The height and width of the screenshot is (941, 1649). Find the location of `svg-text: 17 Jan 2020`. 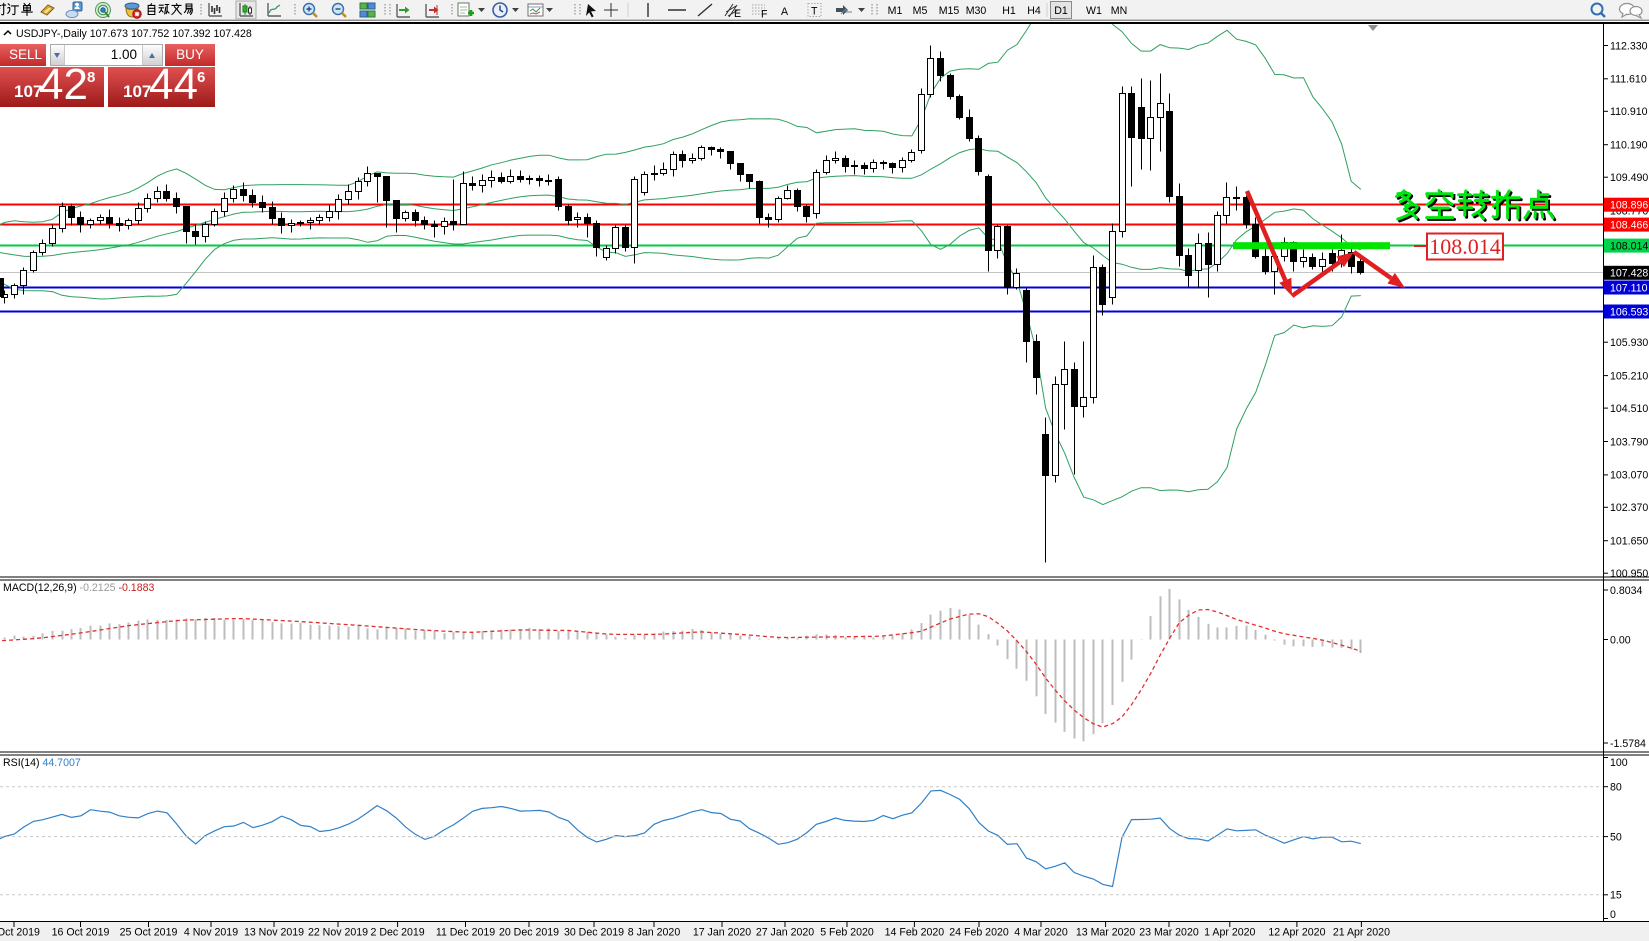

svg-text: 17 Jan 2020 is located at coordinates (722, 933).